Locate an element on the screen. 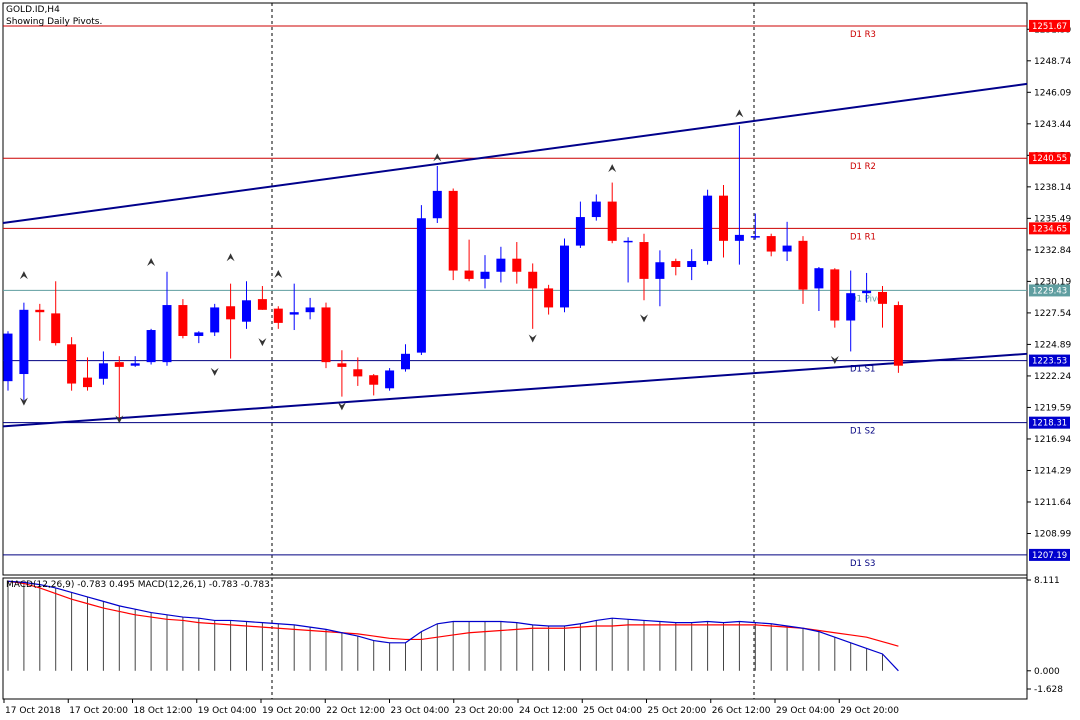 The height and width of the screenshot is (720, 1080). price-axis-label: 1224.89 is located at coordinates (1052, 345).